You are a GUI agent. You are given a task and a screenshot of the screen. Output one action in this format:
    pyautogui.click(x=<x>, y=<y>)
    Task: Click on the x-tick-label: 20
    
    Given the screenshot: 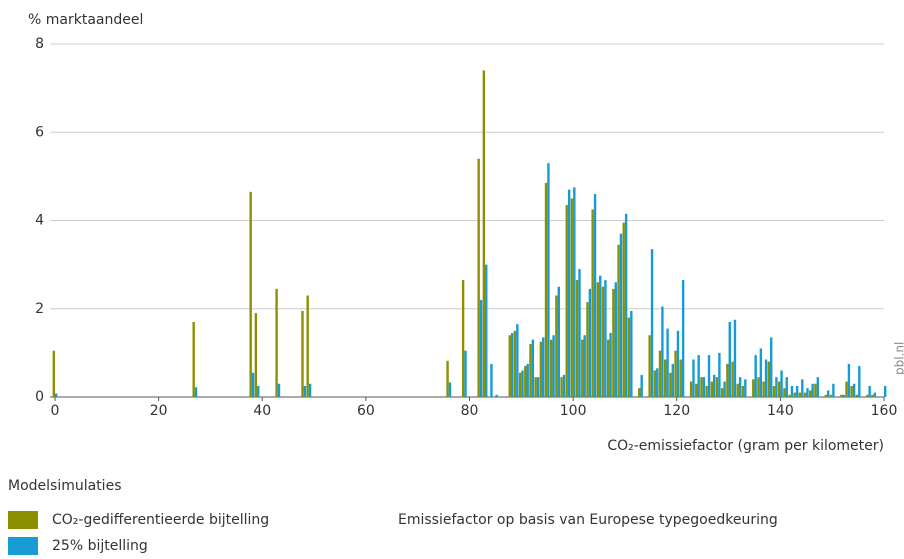 What is the action you would take?
    pyautogui.click(x=159, y=411)
    